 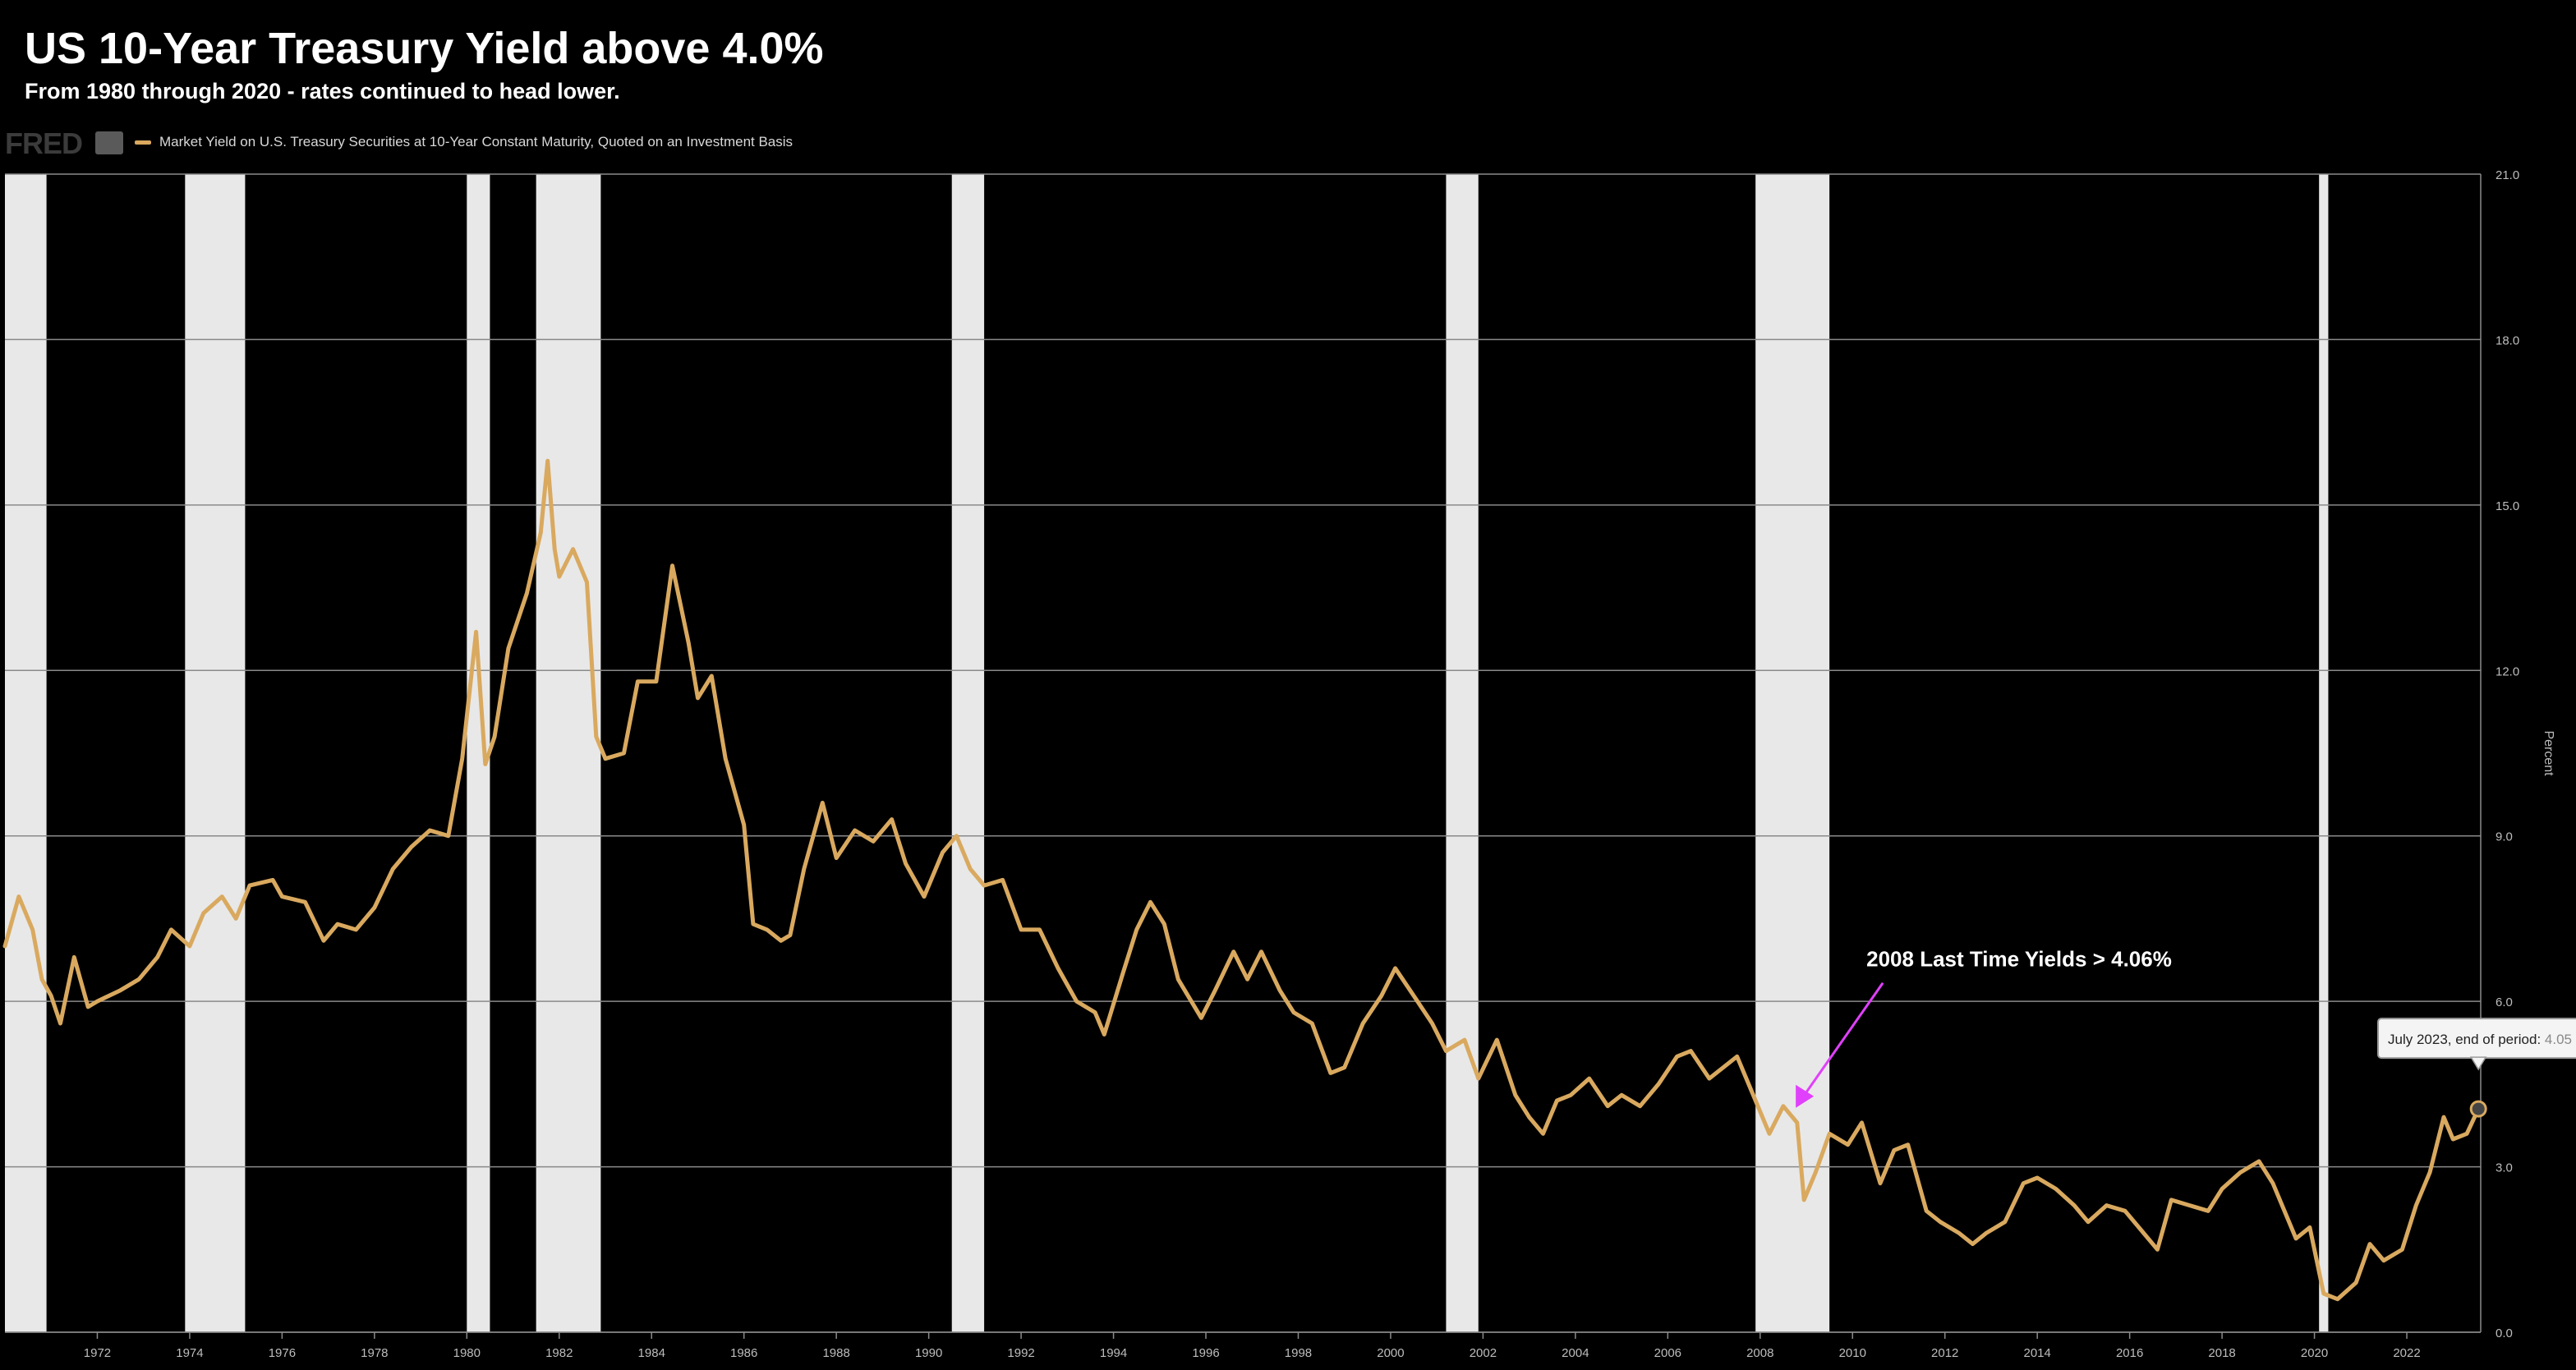 What do you see at coordinates (2036, 1353) in the screenshot?
I see `x-tick-label: 2014` at bounding box center [2036, 1353].